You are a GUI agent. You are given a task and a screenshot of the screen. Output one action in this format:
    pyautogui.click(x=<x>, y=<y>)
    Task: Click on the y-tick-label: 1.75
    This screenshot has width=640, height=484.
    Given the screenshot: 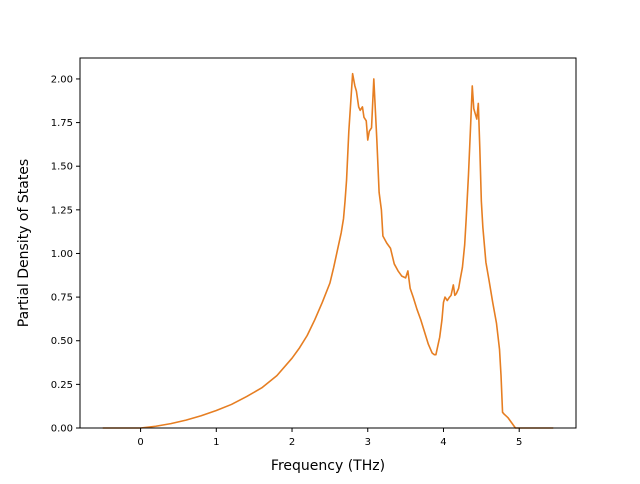 What is the action you would take?
    pyautogui.click(x=62, y=123)
    